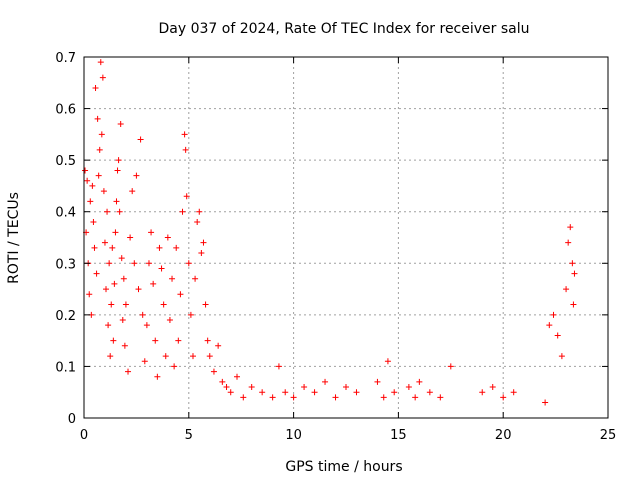 The image size is (640, 480). What do you see at coordinates (608, 435) in the screenshot?
I see `x-tick-label: 25` at bounding box center [608, 435].